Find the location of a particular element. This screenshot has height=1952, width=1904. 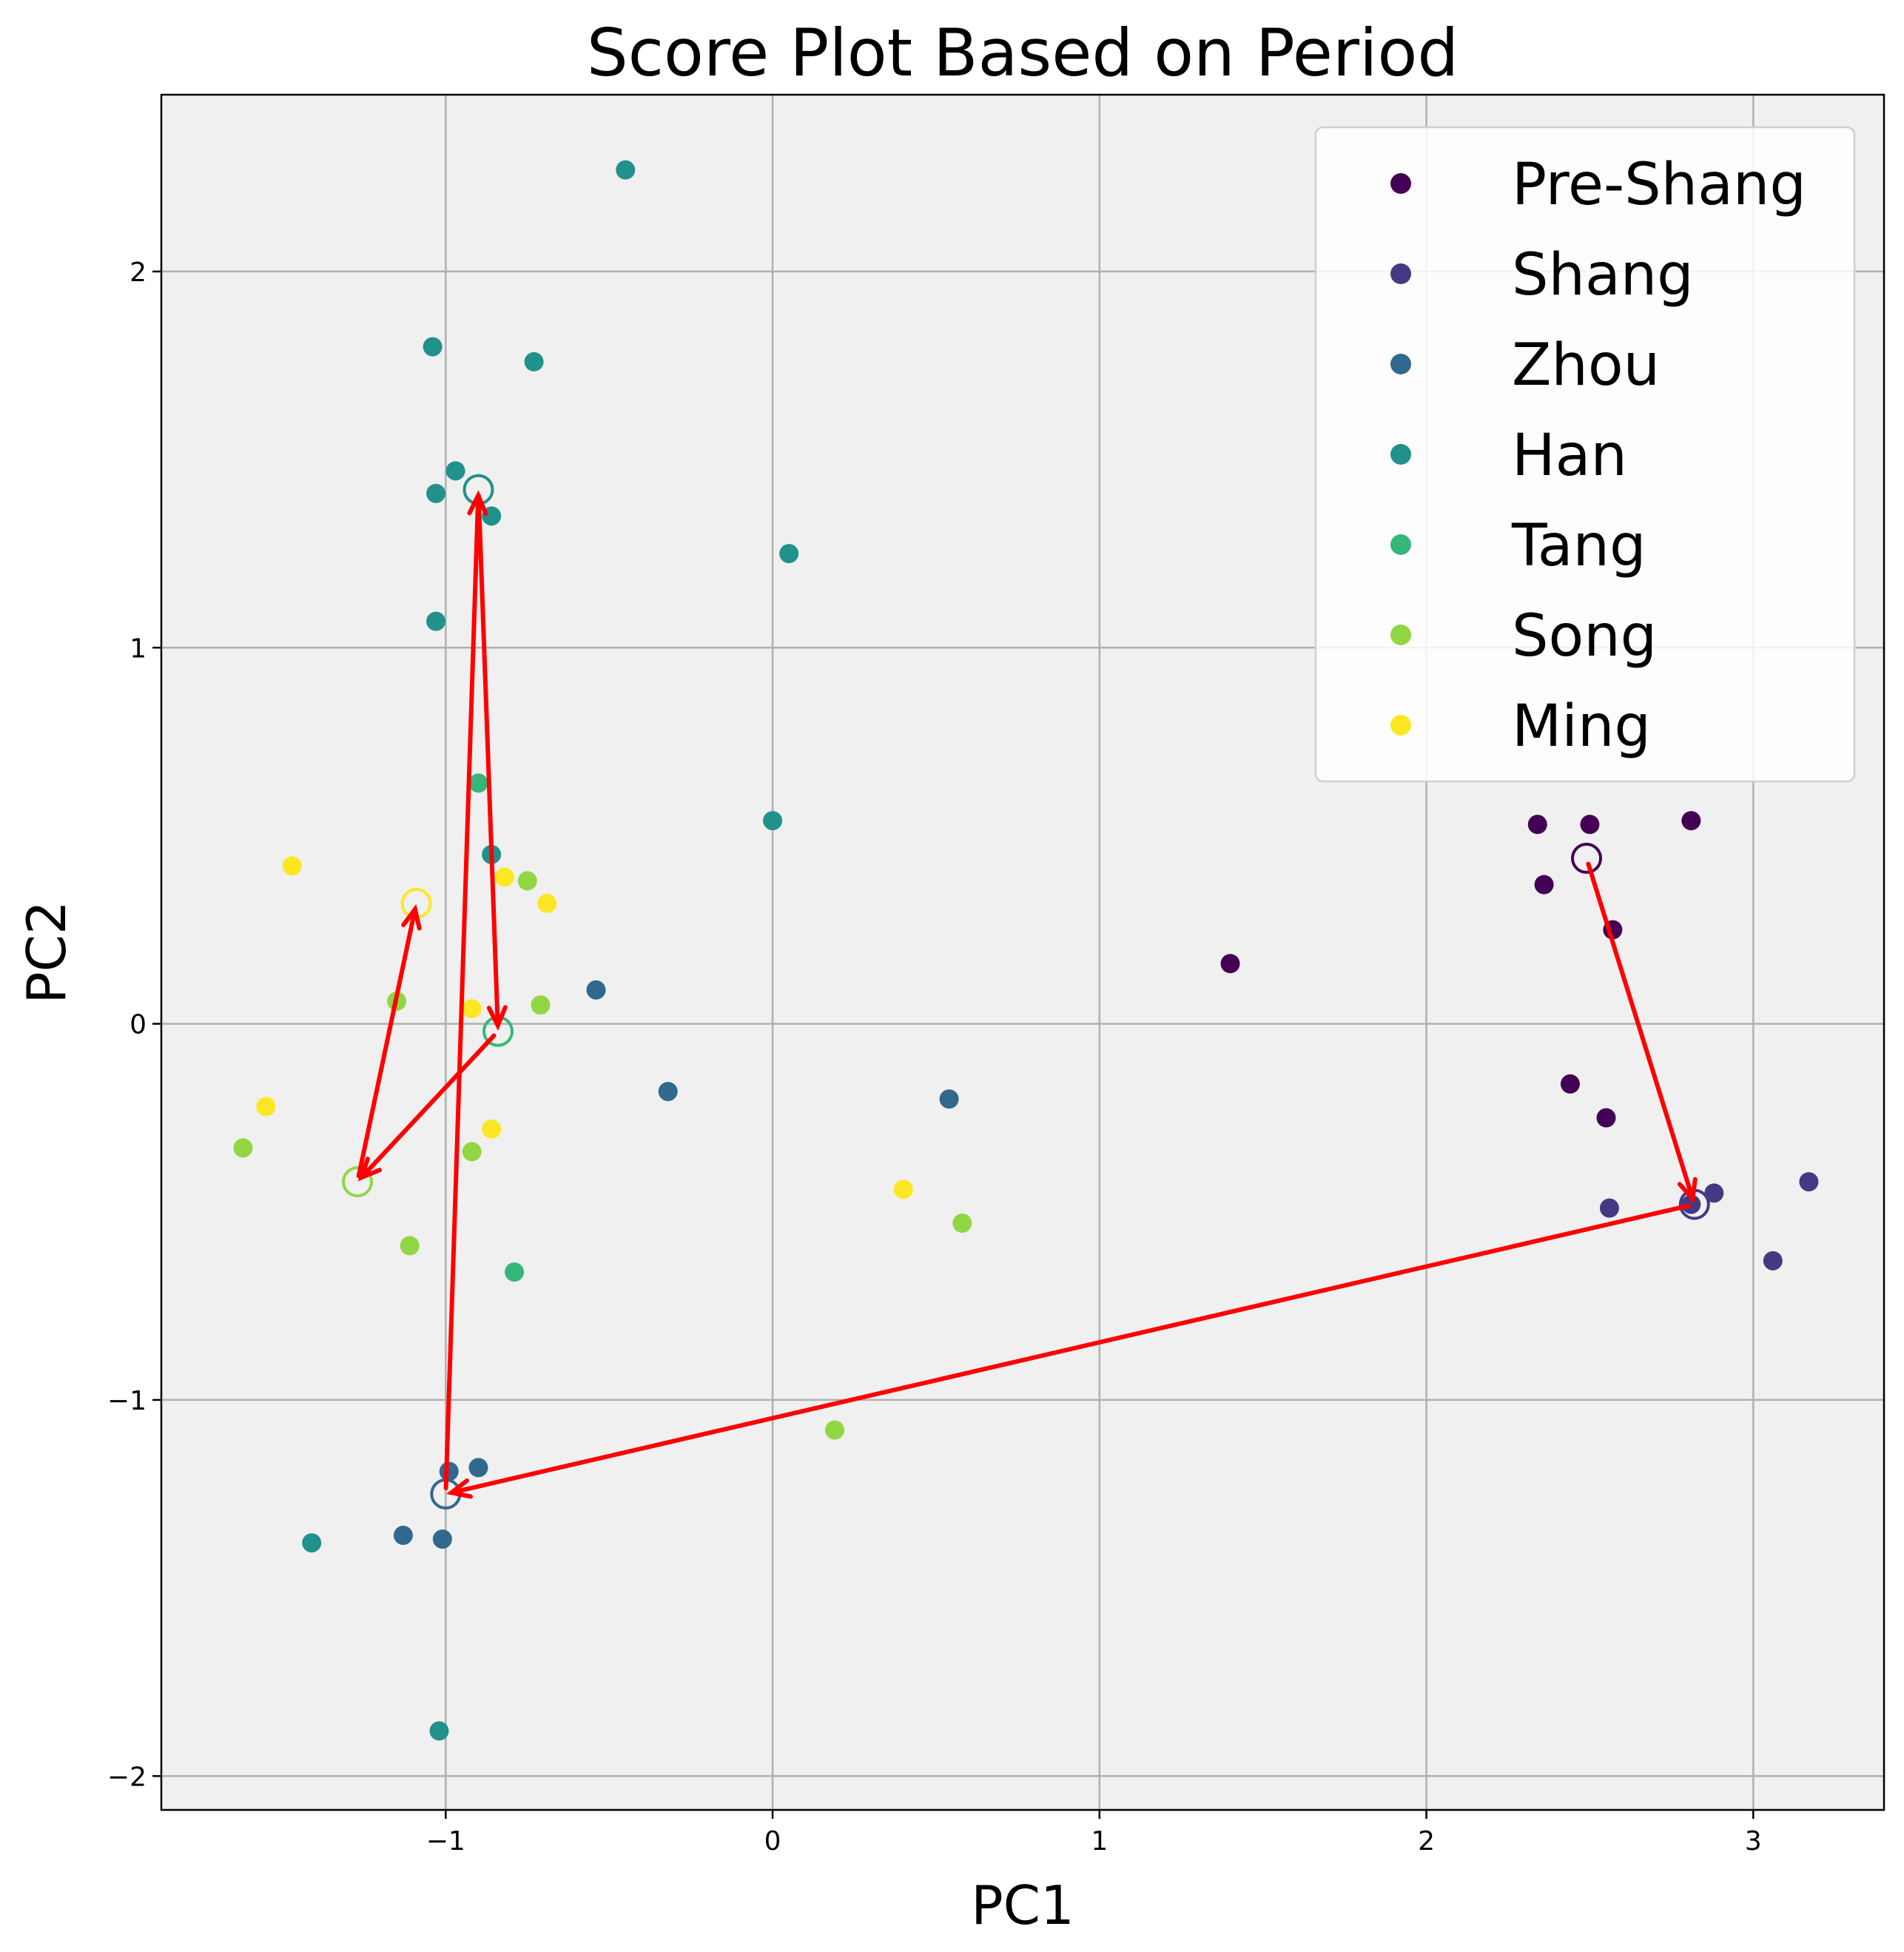

y-tick-label: −1 is located at coordinates (127, 1401).